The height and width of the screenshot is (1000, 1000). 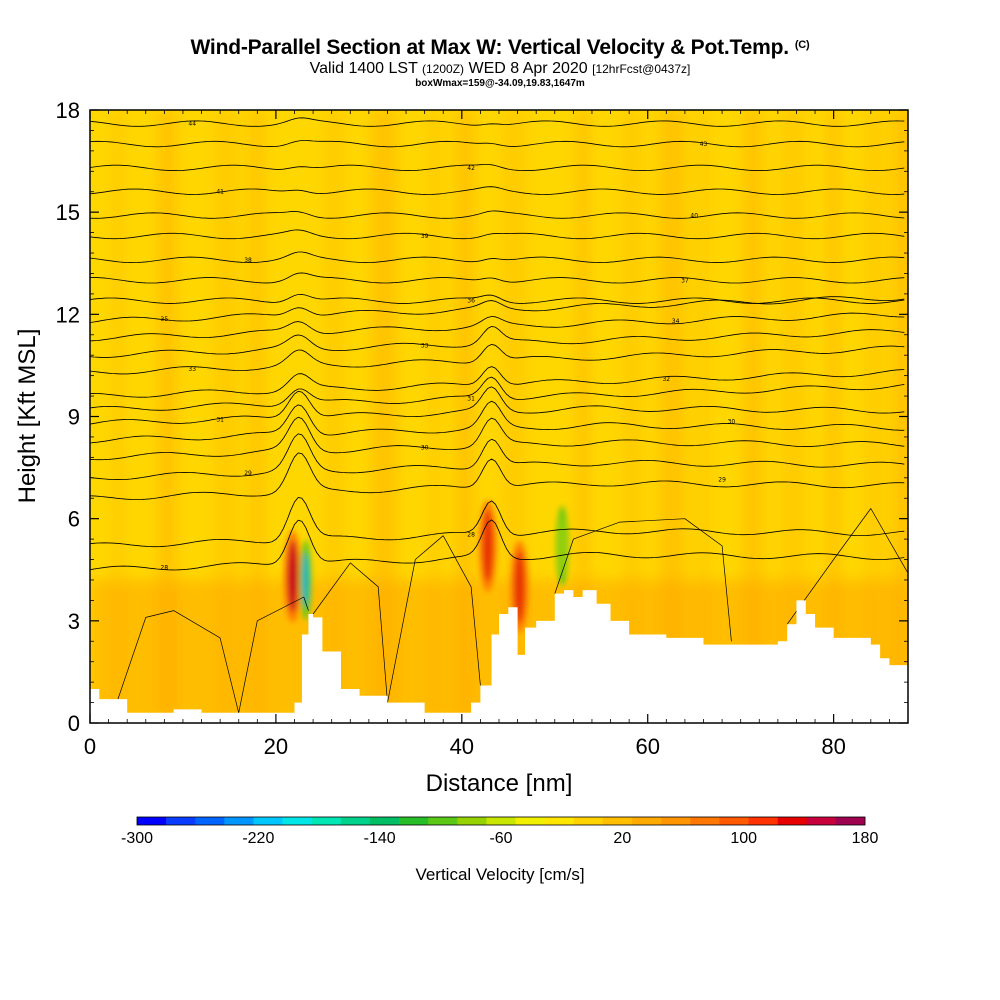 What do you see at coordinates (74, 519) in the screenshot?
I see `y-tick-label: 6` at bounding box center [74, 519].